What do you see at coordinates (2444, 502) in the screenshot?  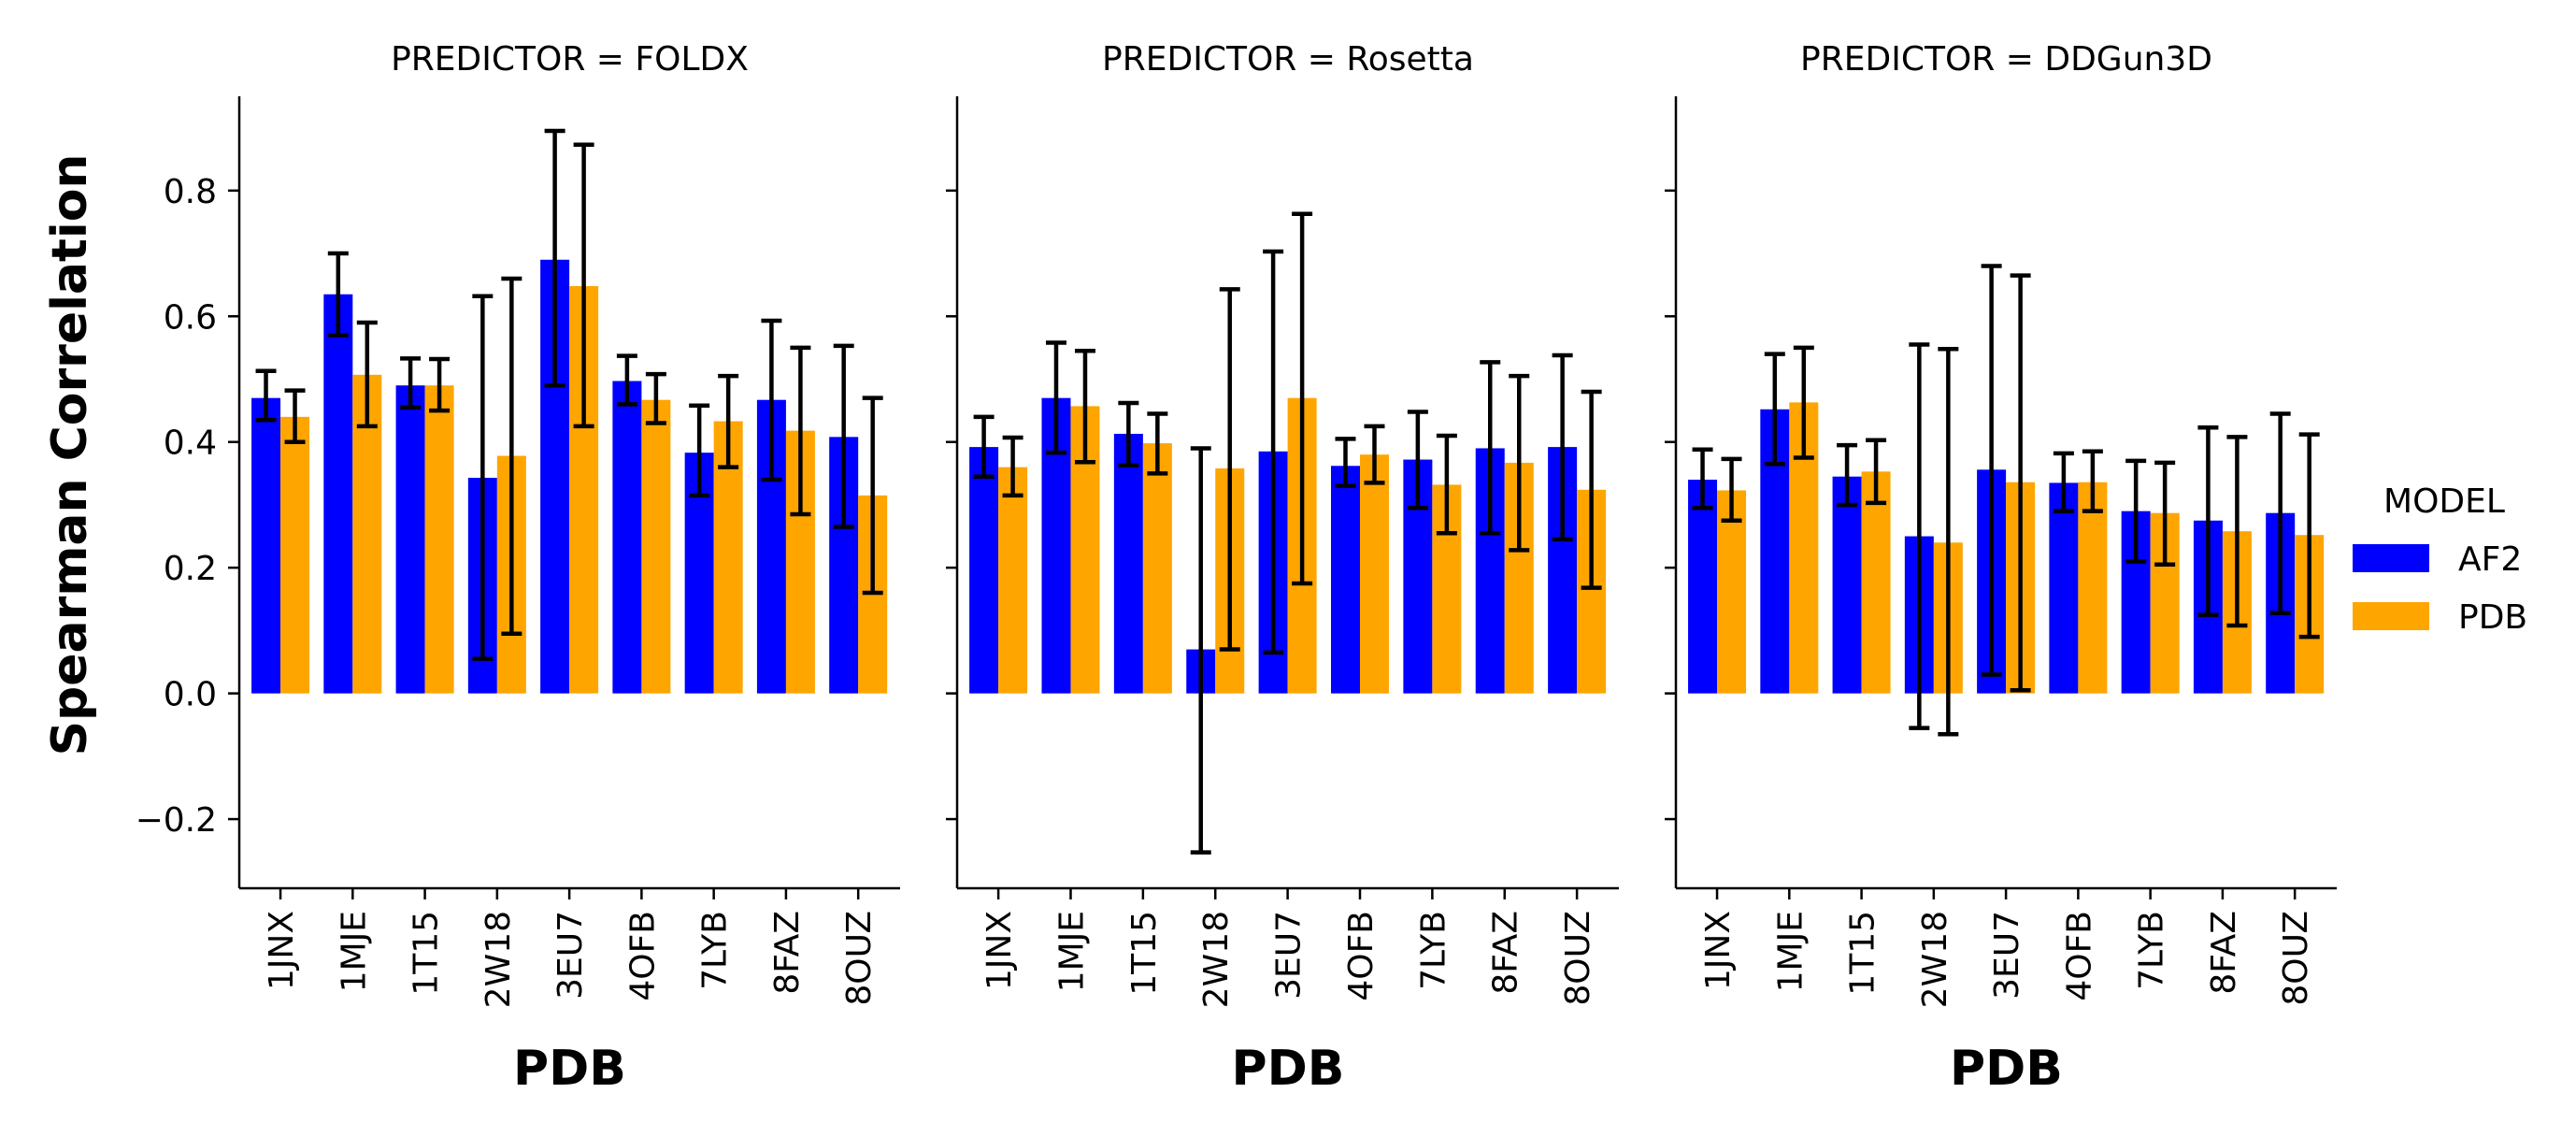 I see `legend-title: MODEL` at bounding box center [2444, 502].